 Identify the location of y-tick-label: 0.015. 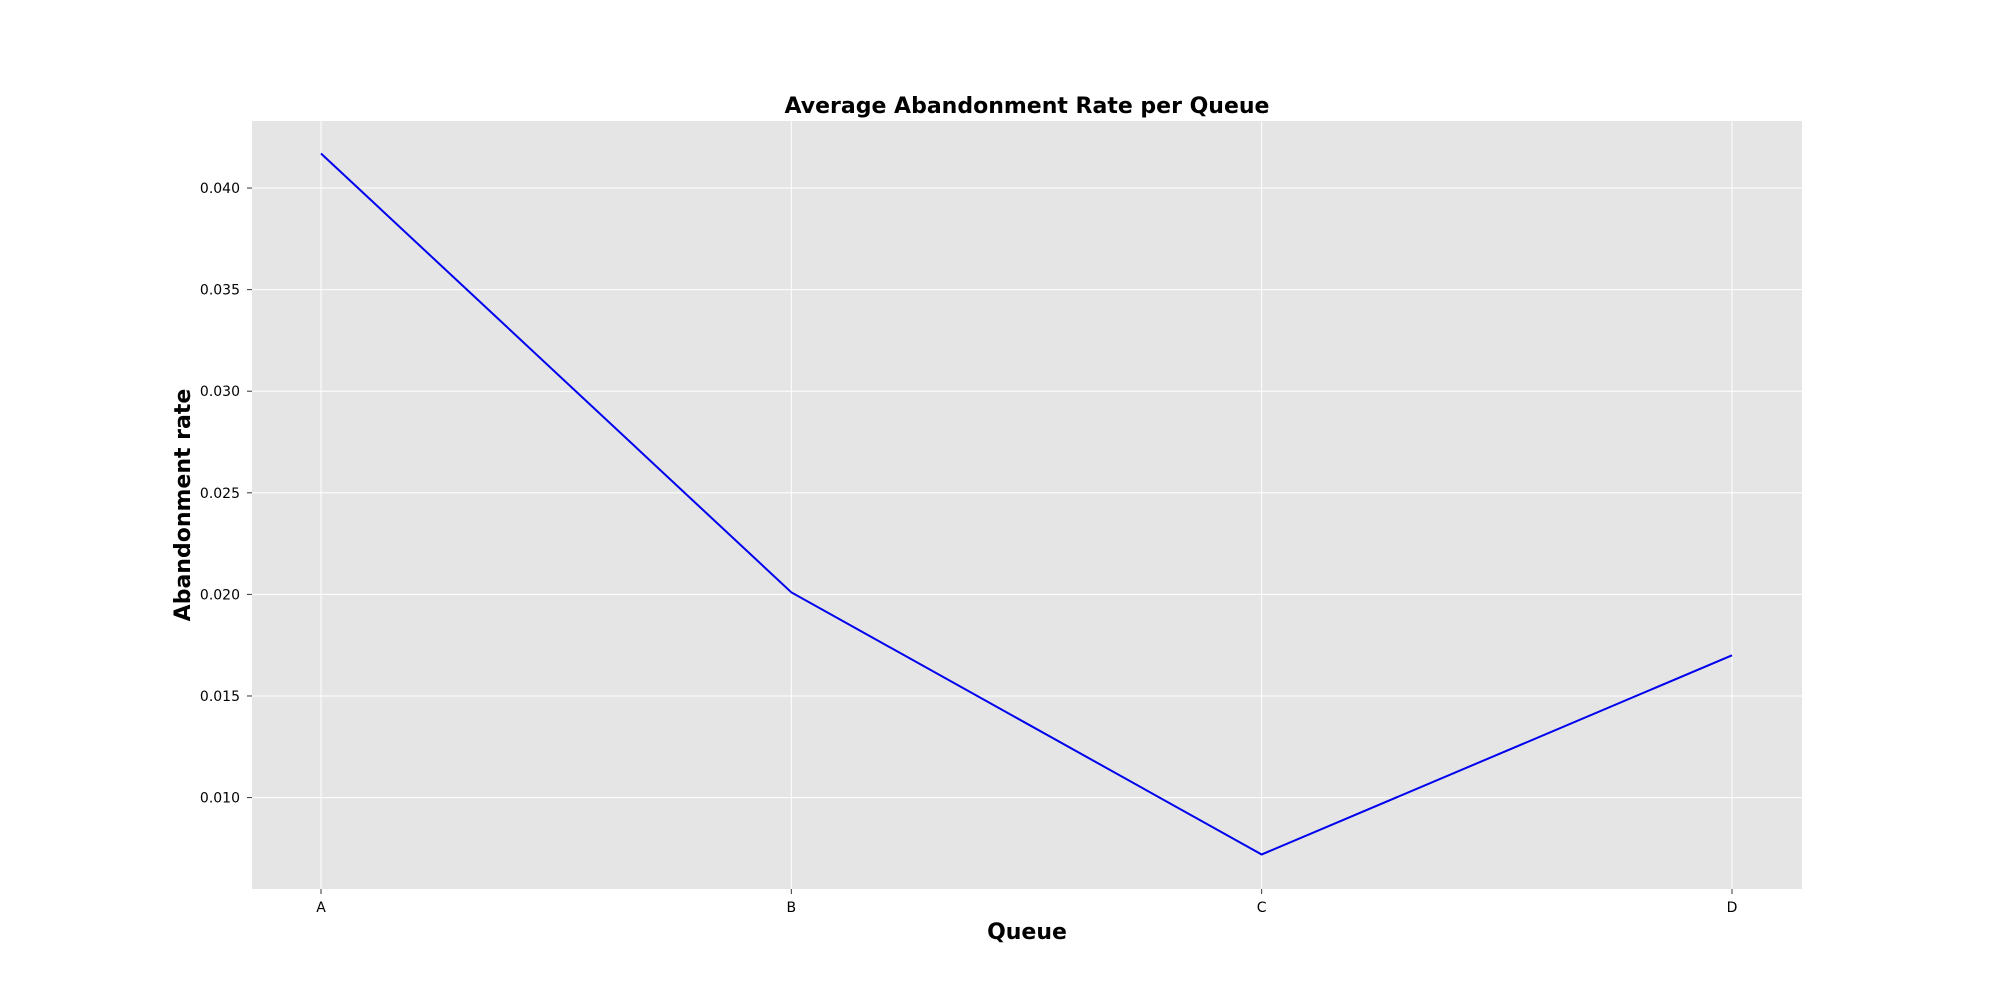
(220, 697).